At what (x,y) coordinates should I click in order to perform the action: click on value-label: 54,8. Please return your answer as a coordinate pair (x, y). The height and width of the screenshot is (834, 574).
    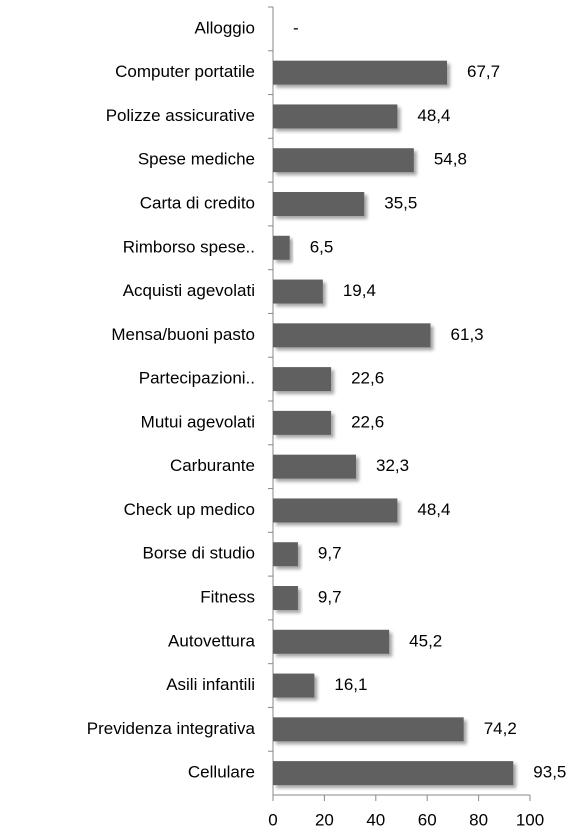
    Looking at the image, I should click on (450, 159).